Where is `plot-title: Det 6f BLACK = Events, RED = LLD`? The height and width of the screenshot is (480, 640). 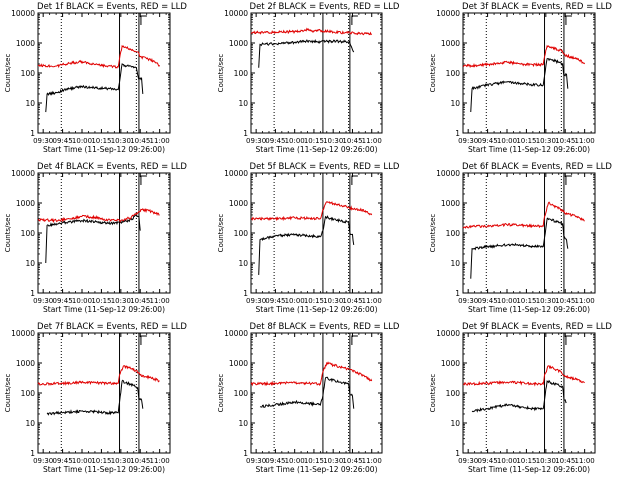 plot-title: Det 6f BLACK = Events, RED = LLD is located at coordinates (537, 167).